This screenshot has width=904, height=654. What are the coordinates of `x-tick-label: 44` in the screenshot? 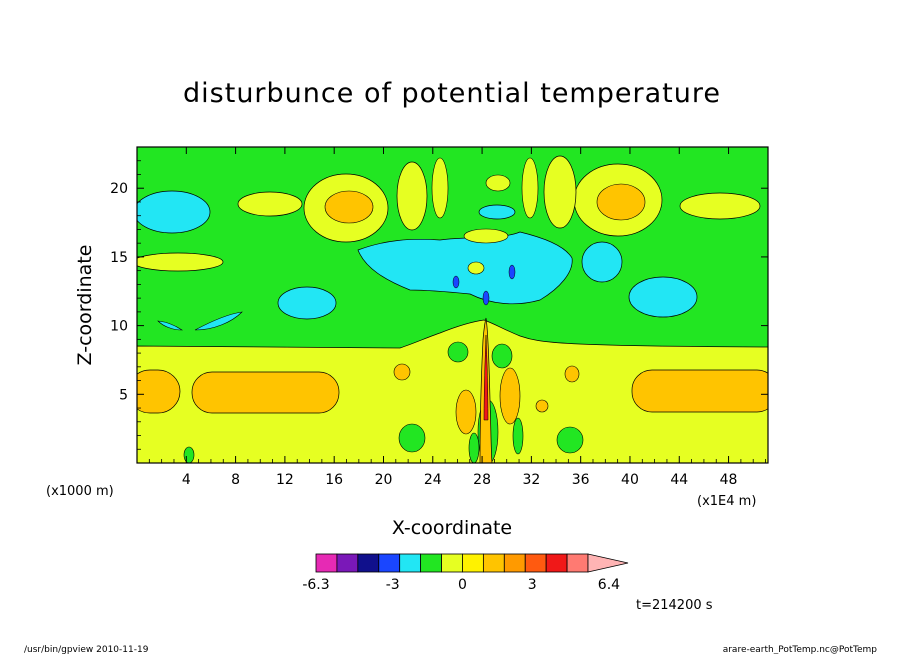 It's located at (679, 480).